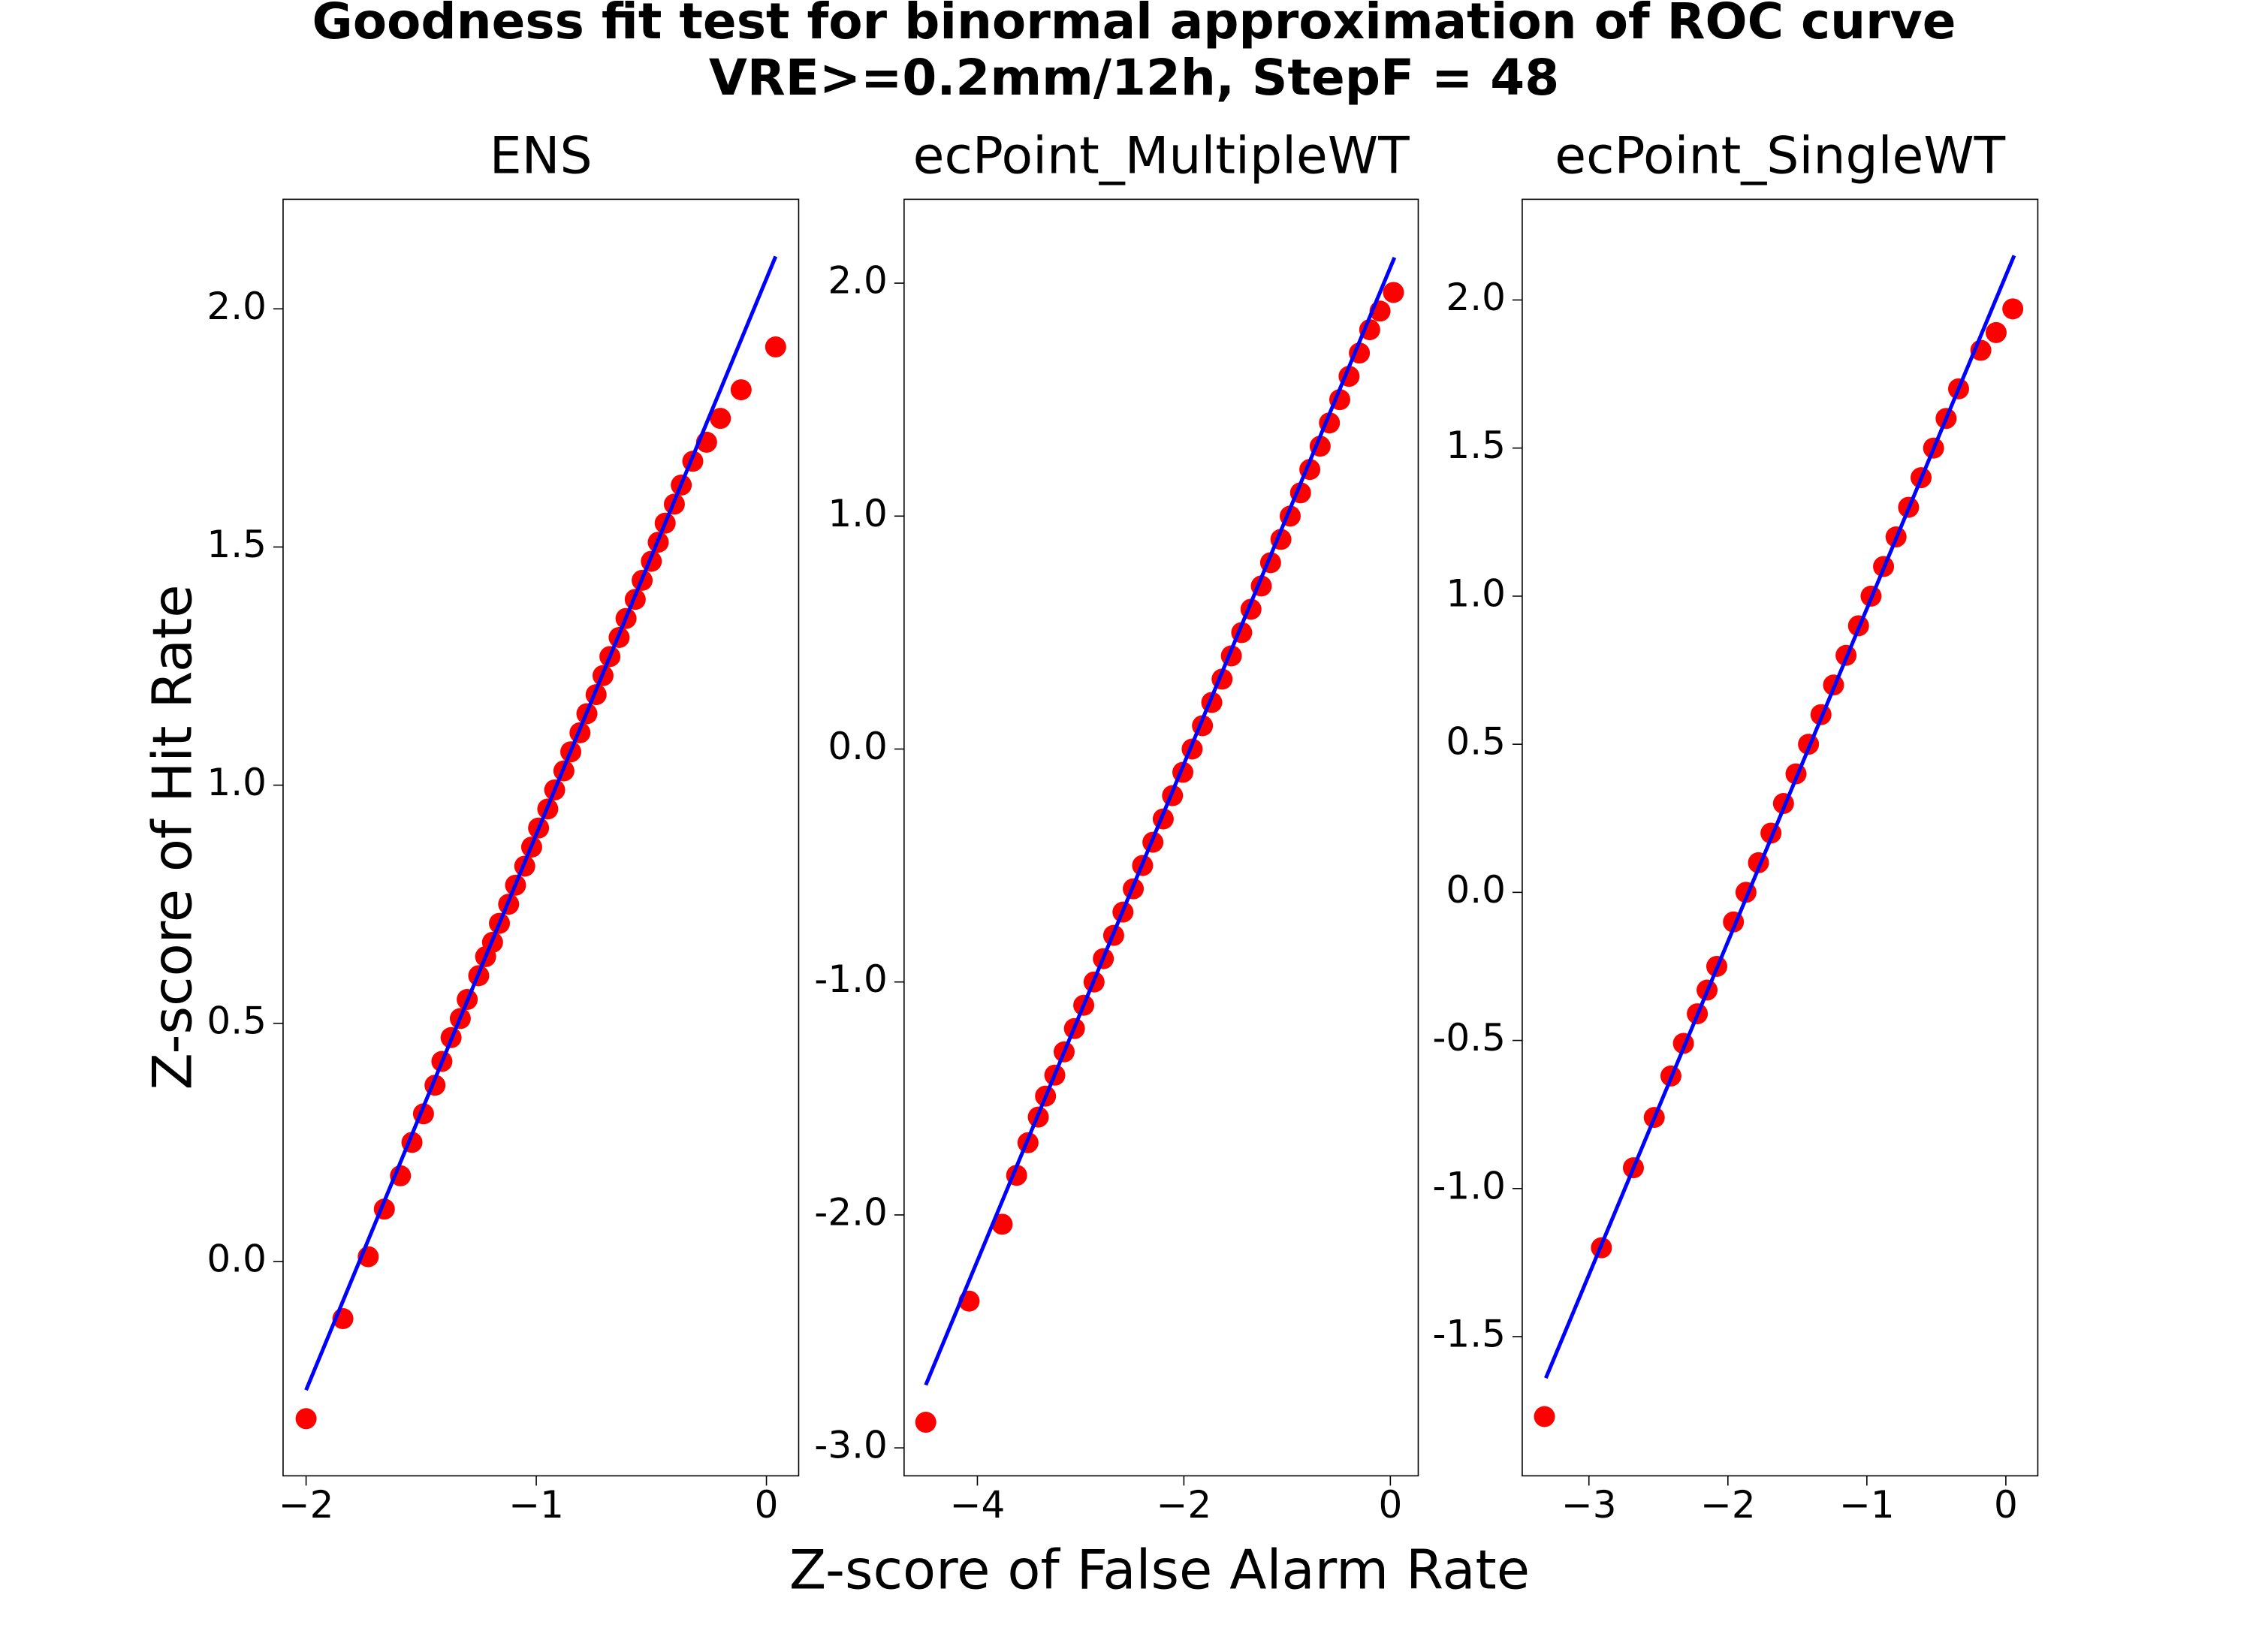  Describe the element at coordinates (1589, 1505) in the screenshot. I see `x-tick-label: −3` at that location.